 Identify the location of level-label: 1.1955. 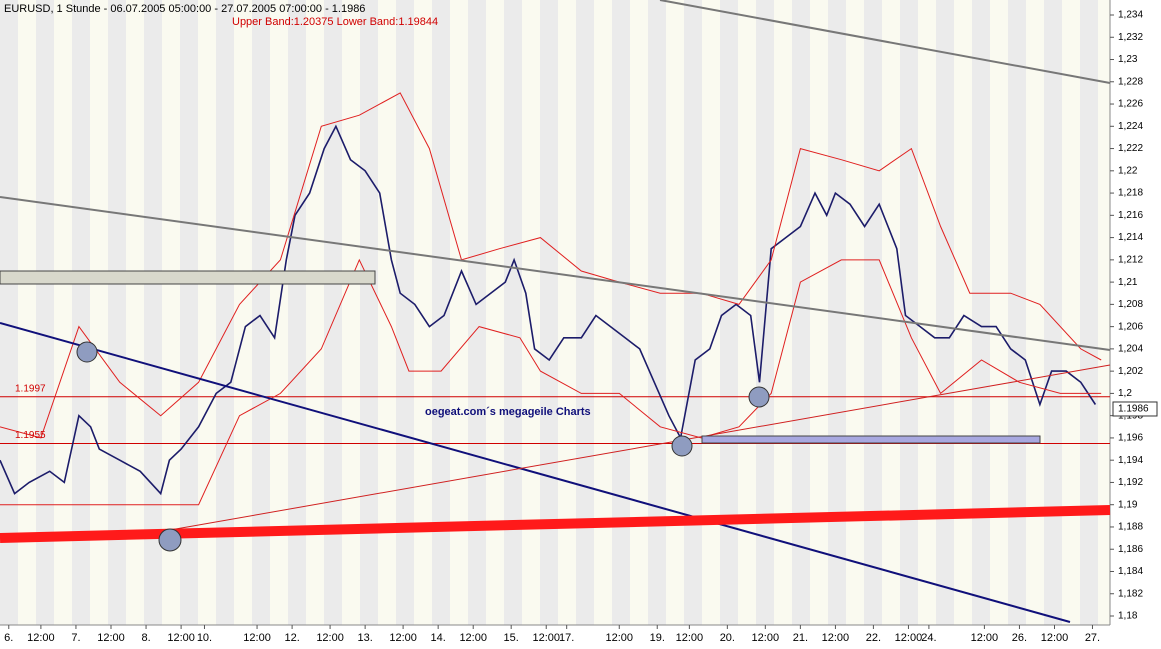
(30, 435).